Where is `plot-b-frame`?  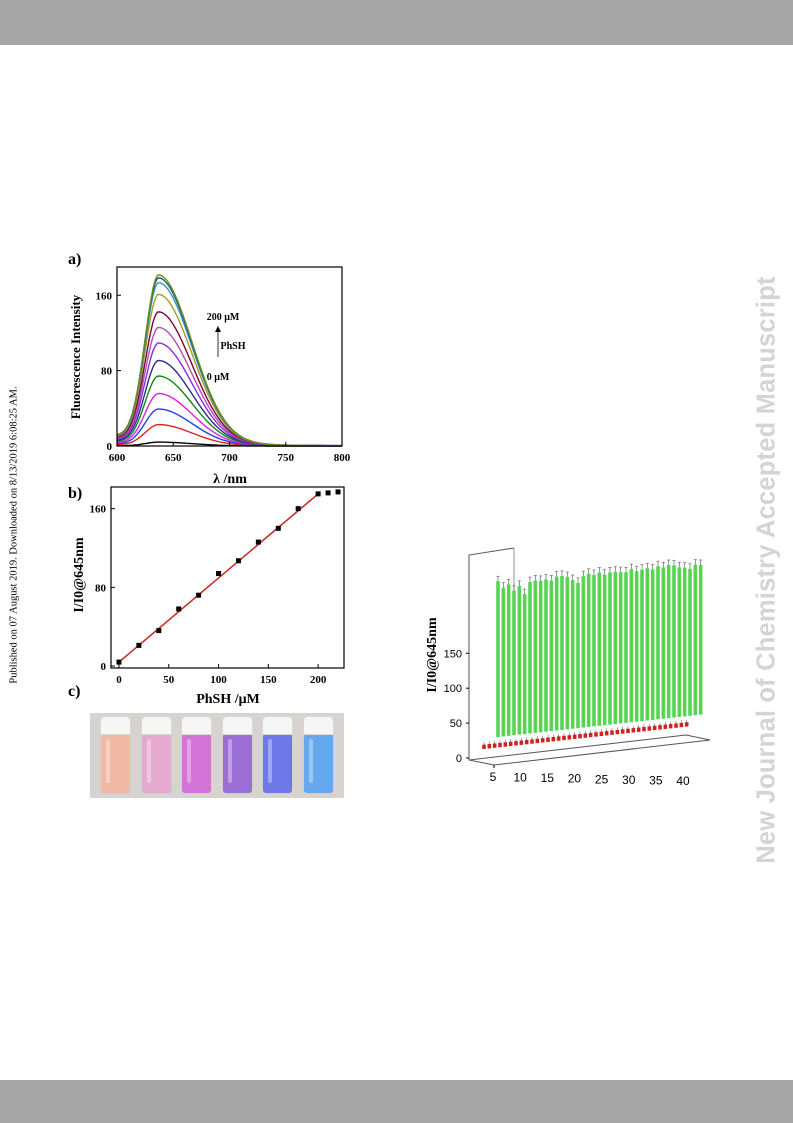 plot-b-frame is located at coordinates (227, 577).